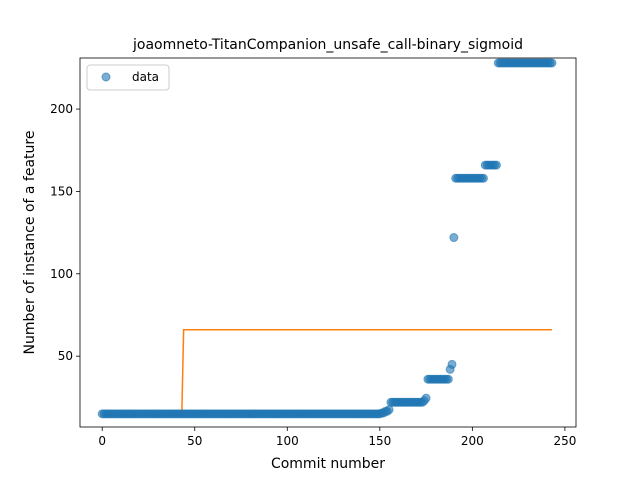 The image size is (640, 480). I want to click on legend-marker-data, so click(106, 77).